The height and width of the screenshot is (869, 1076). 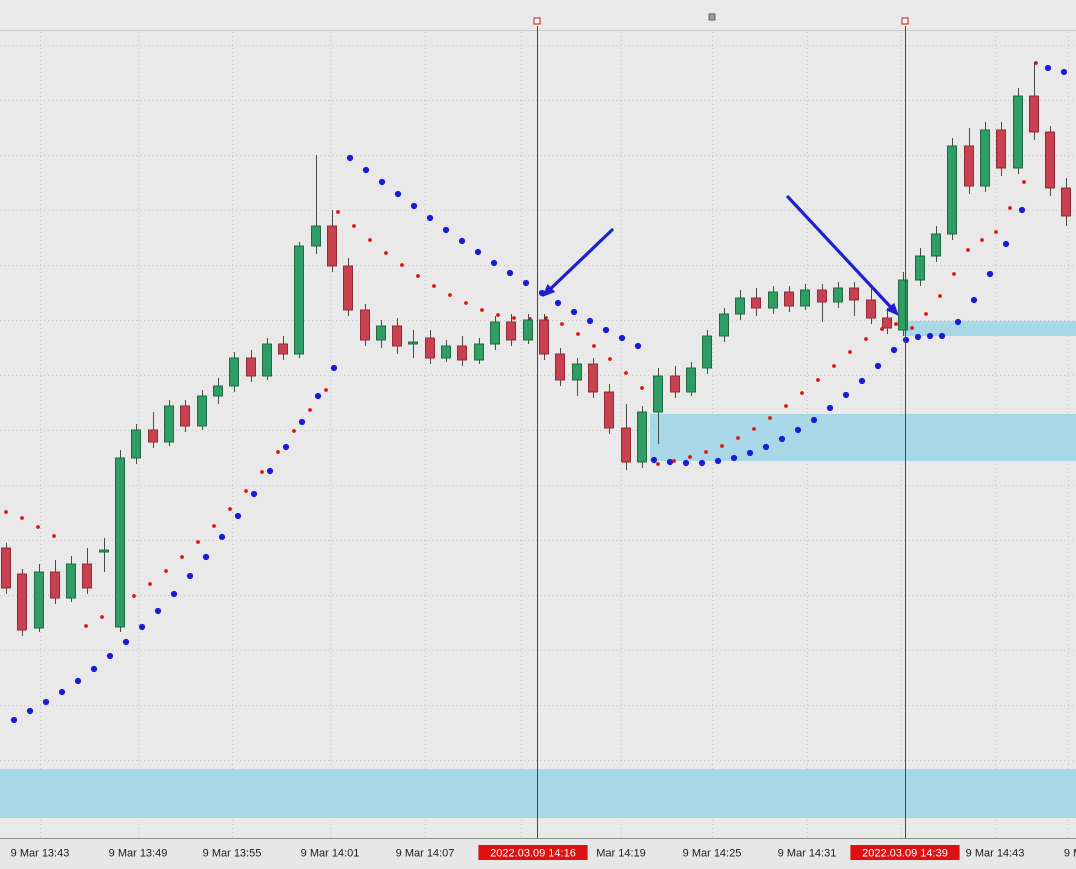 I want to click on time-axis-label: Mar 14:19, so click(x=621, y=854).